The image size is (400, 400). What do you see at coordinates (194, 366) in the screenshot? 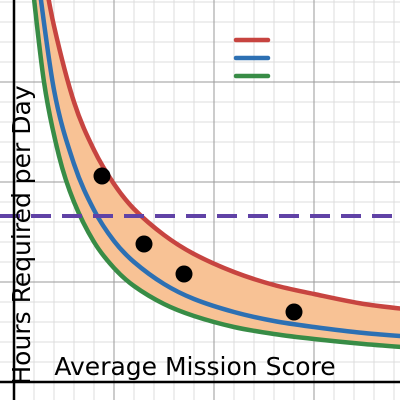
I see `x-axis-label: Average Mission Score` at bounding box center [194, 366].